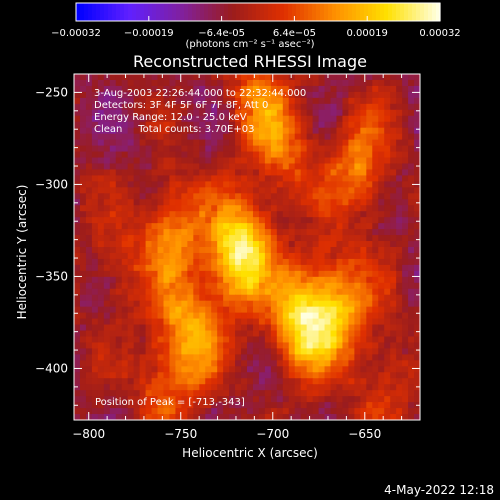 Image resolution: width=500 pixels, height=500 pixels. What do you see at coordinates (170, 117) in the screenshot?
I see `annotation-energy: Energy Range: 12.0 - 25.0 keV` at bounding box center [170, 117].